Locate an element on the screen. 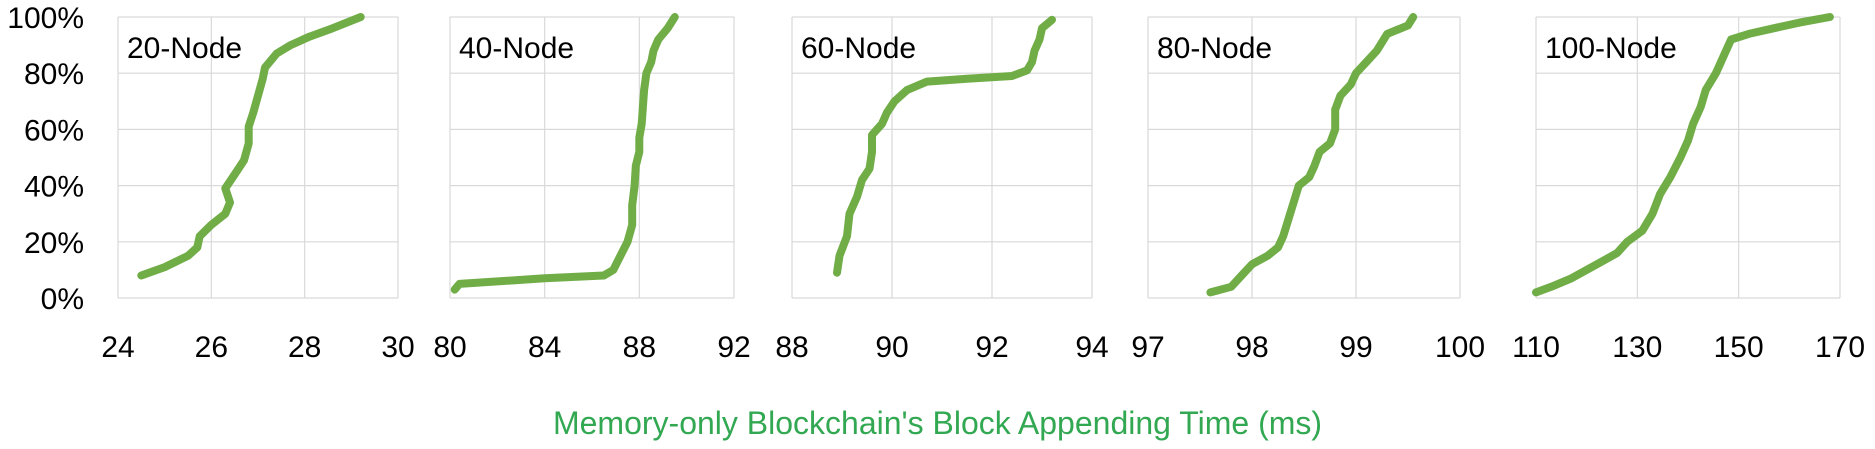 The width and height of the screenshot is (1875, 449). x-tick-label: 26 is located at coordinates (211, 347).